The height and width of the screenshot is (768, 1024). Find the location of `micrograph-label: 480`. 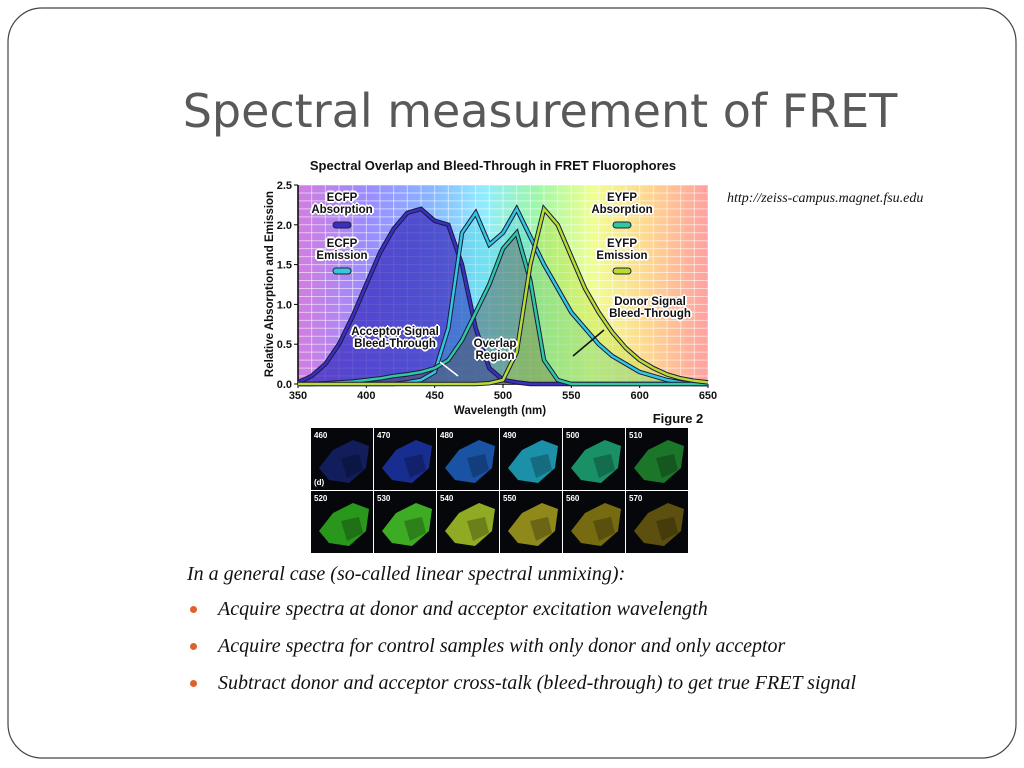

micrograph-label: 480 is located at coordinates (447, 435).